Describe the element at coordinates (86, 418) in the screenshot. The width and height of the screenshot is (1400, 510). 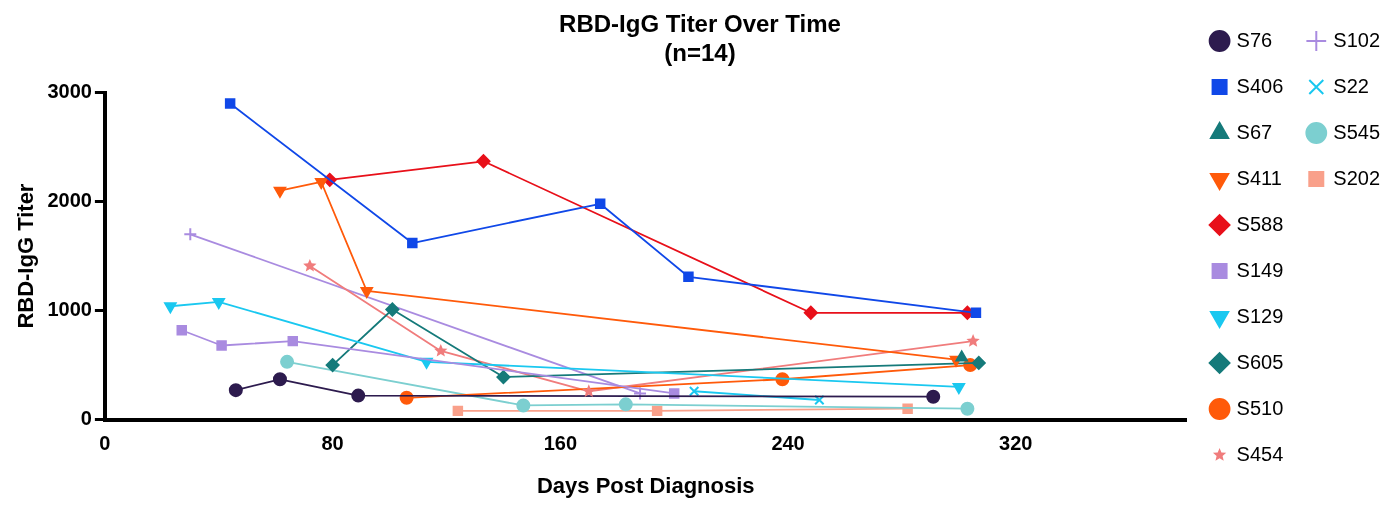
I see `y-tick-label: 0` at that location.